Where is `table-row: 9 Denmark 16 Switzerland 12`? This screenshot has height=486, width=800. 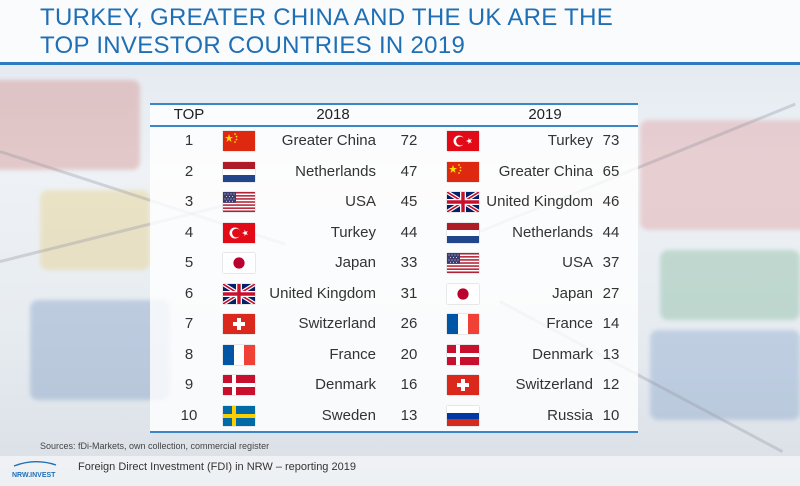 table-row: 9 Denmark 16 Switzerland 12 is located at coordinates (394, 385).